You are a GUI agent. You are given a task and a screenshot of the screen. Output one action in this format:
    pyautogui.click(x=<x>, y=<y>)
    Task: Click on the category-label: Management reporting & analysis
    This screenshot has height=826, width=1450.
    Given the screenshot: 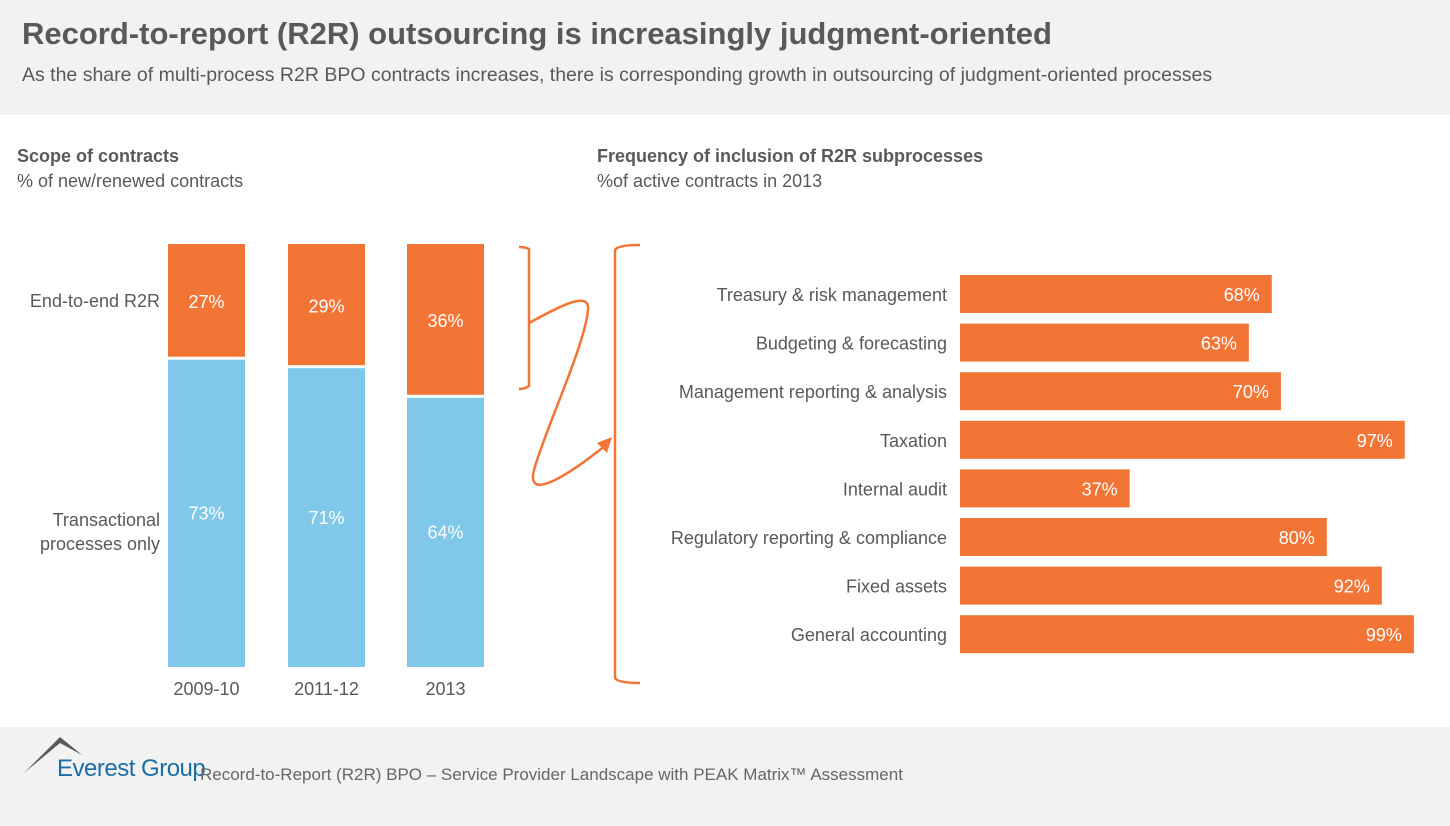 What is the action you would take?
    pyautogui.click(x=813, y=392)
    